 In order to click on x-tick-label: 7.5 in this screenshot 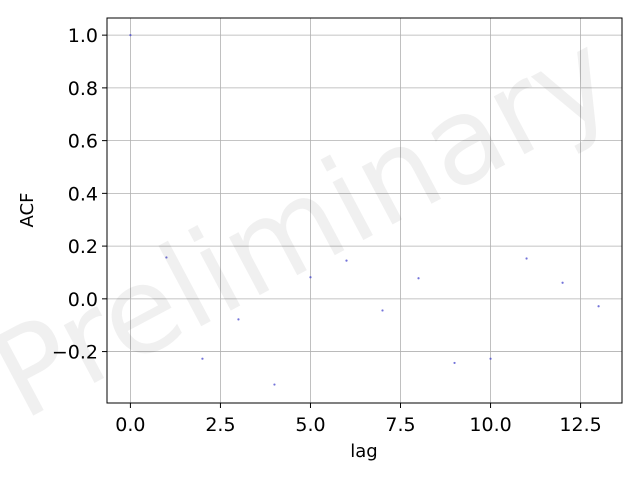, I will do `click(400, 425)`.